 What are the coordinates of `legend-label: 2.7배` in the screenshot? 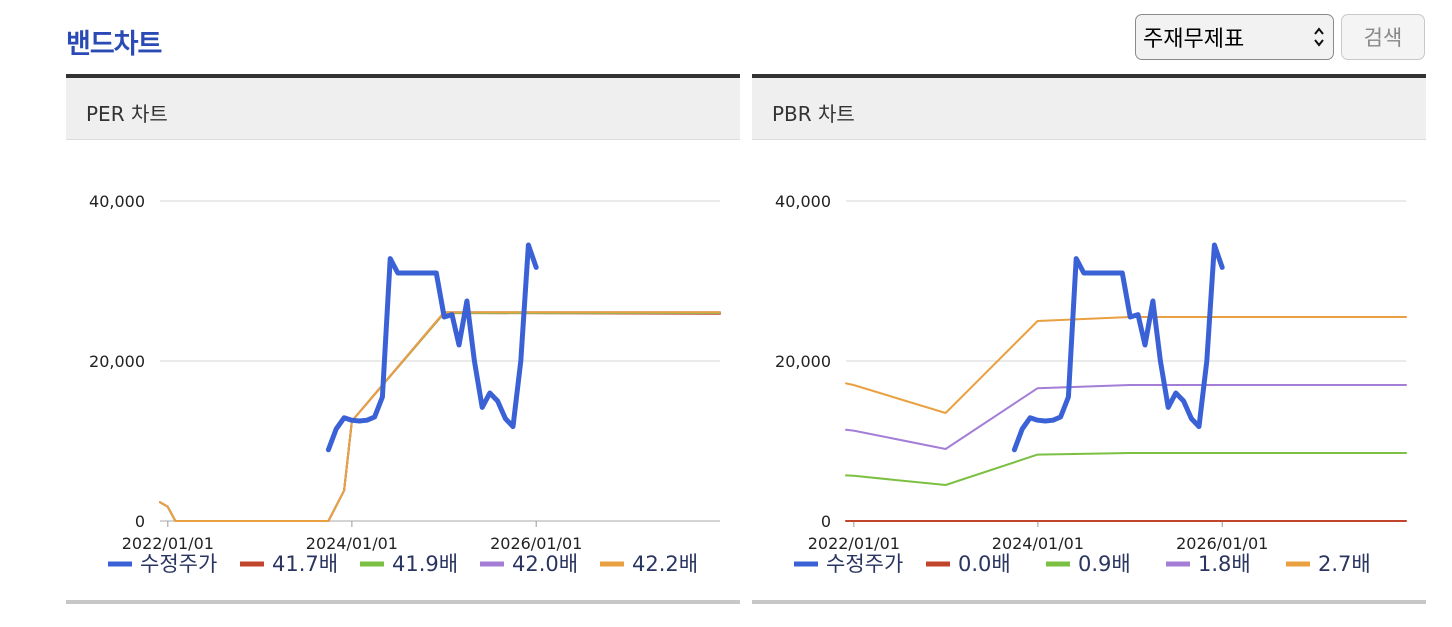 It's located at (1344, 564).